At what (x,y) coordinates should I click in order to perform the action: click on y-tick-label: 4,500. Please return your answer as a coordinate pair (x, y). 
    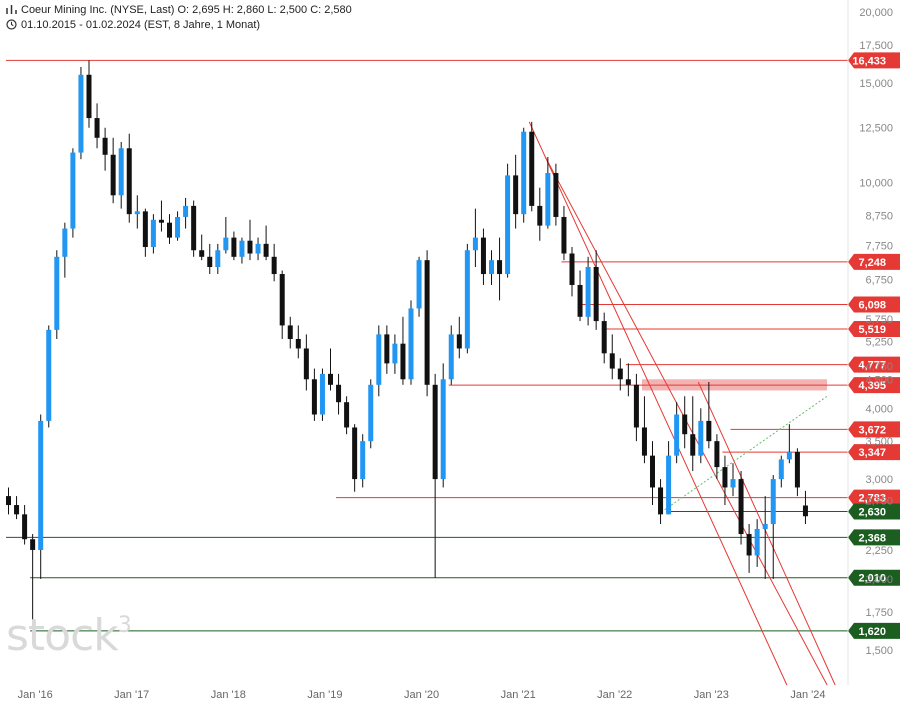
    Looking at the image, I should click on (879, 380).